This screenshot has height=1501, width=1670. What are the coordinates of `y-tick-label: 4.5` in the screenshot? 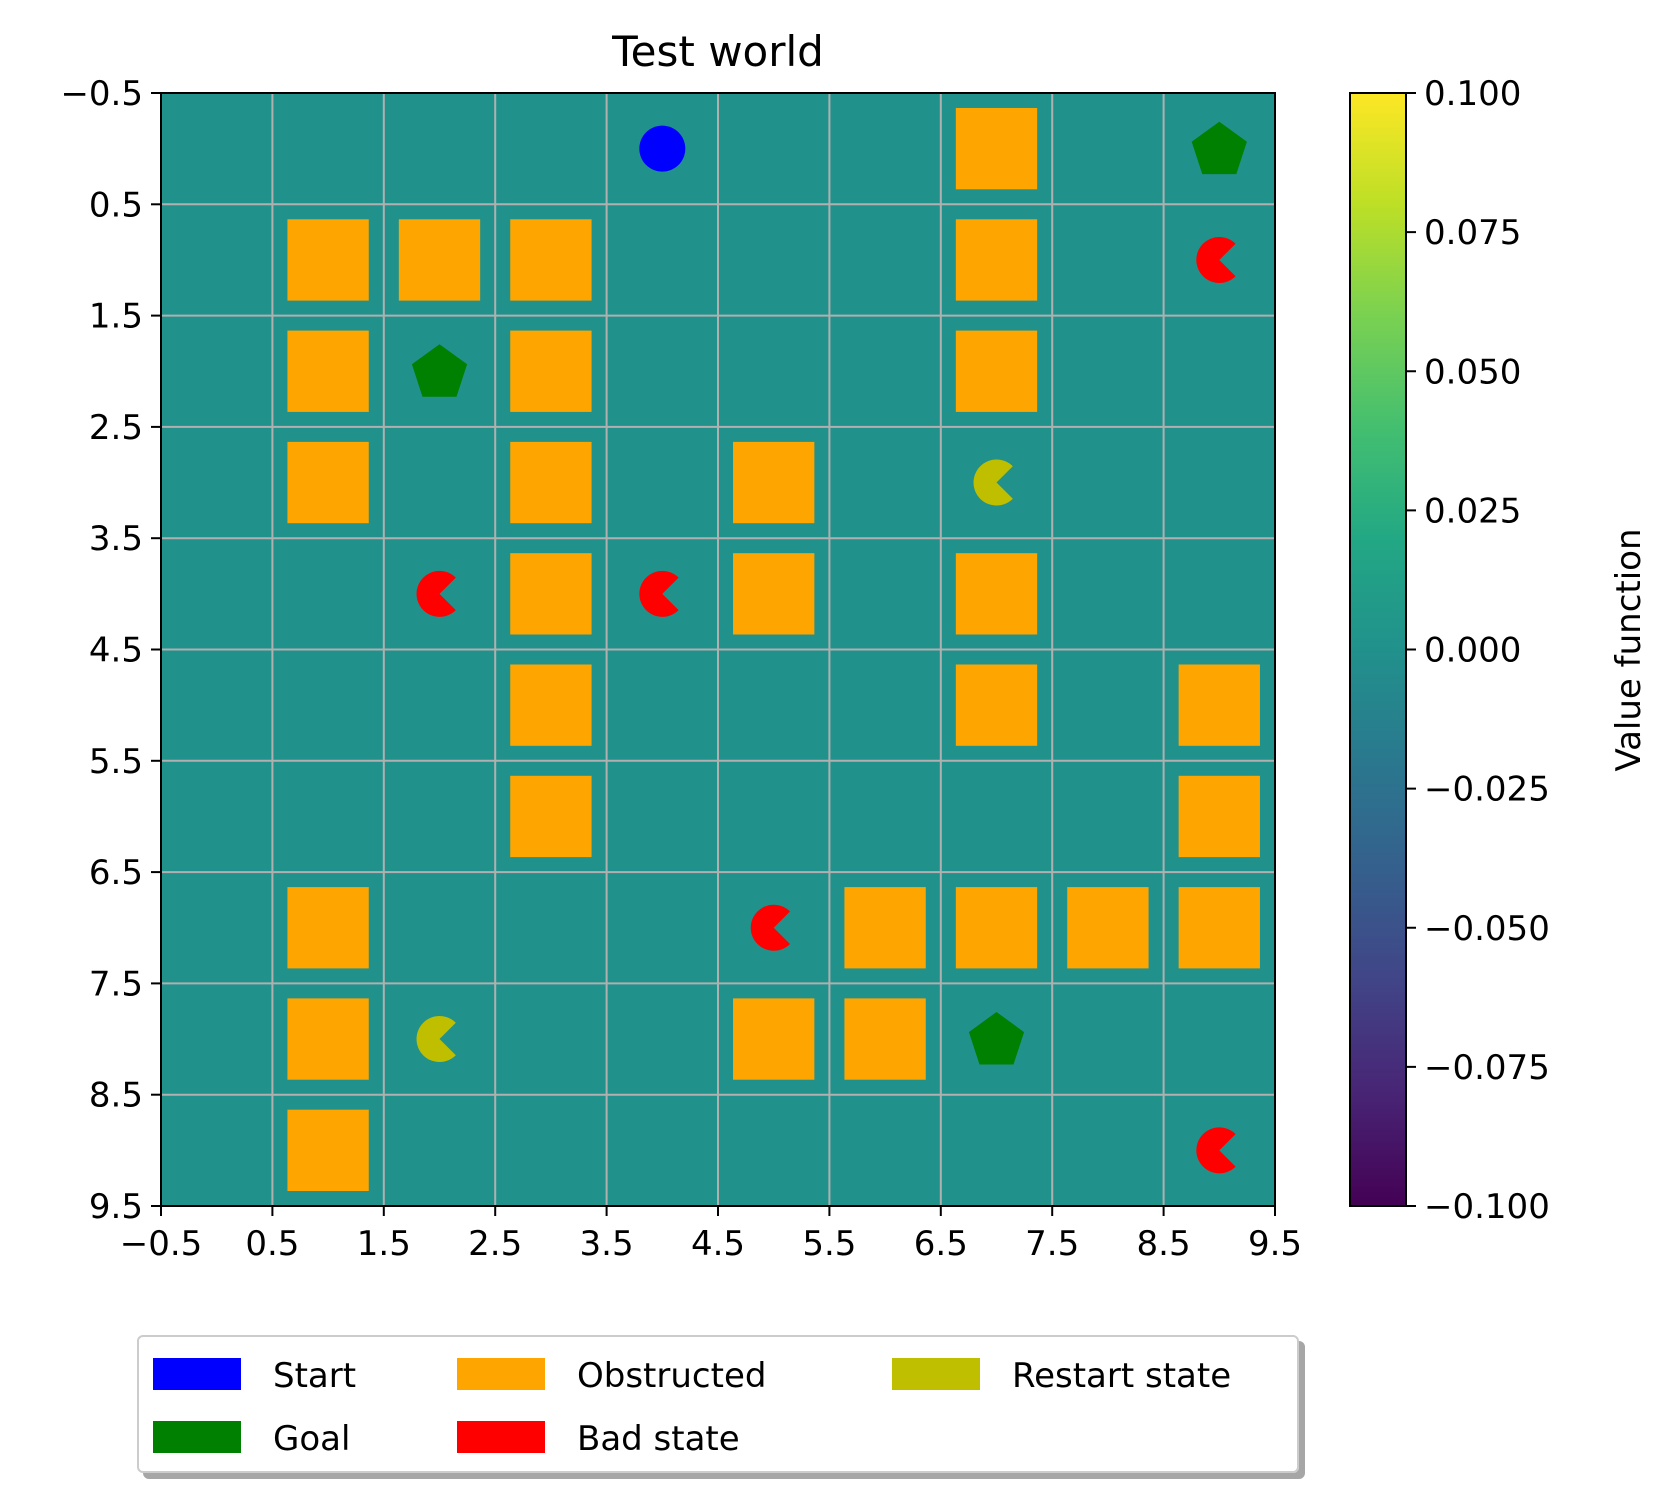 It's located at (116, 651).